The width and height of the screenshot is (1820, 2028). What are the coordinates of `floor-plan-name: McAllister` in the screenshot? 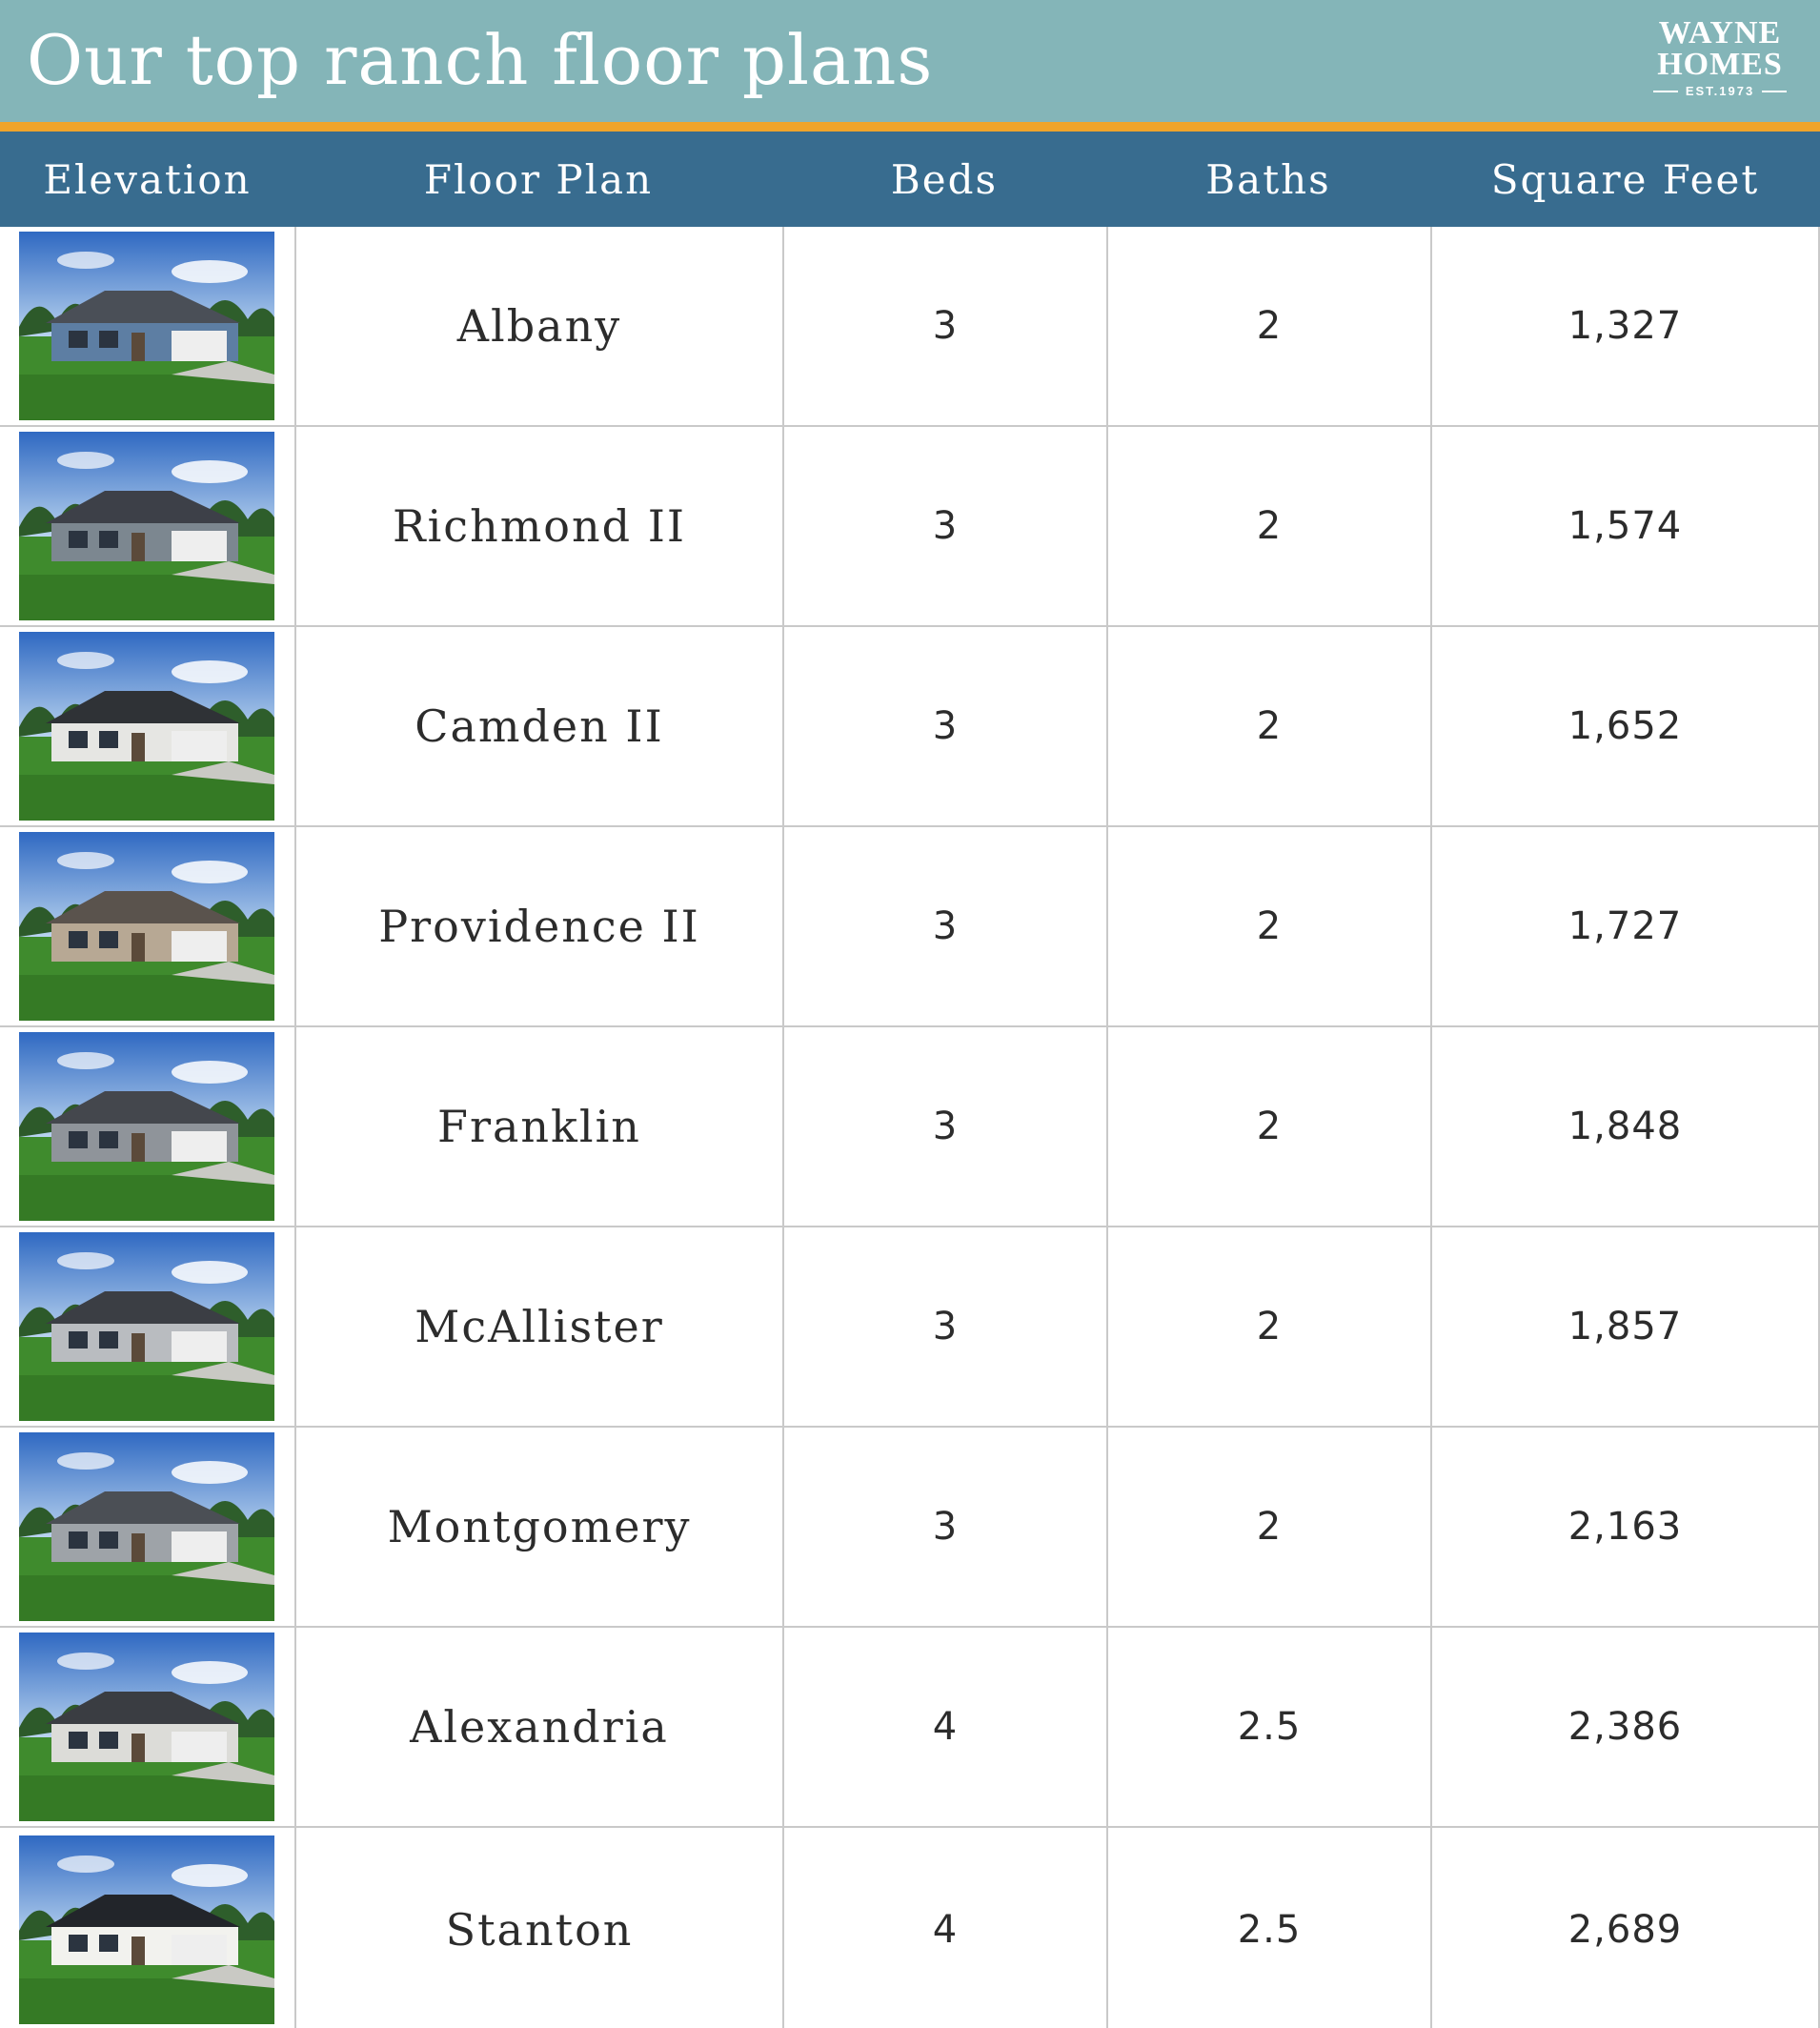 It's located at (538, 1326).